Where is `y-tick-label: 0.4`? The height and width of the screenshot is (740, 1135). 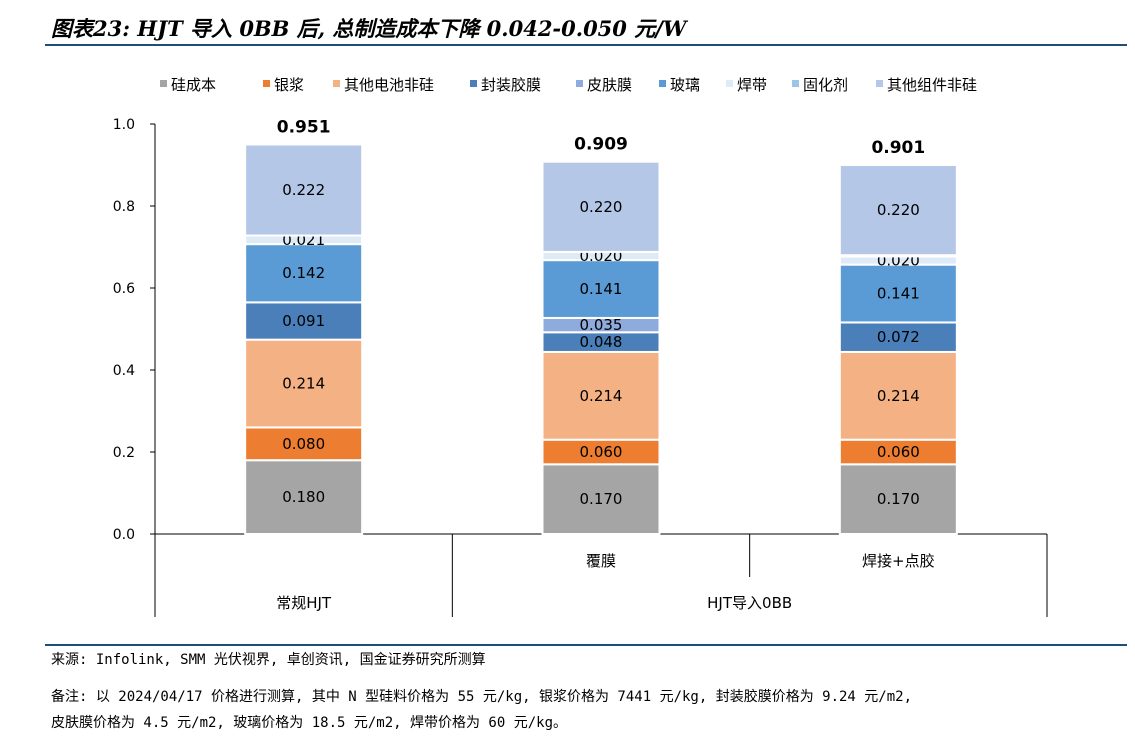
y-tick-label: 0.4 is located at coordinates (124, 371).